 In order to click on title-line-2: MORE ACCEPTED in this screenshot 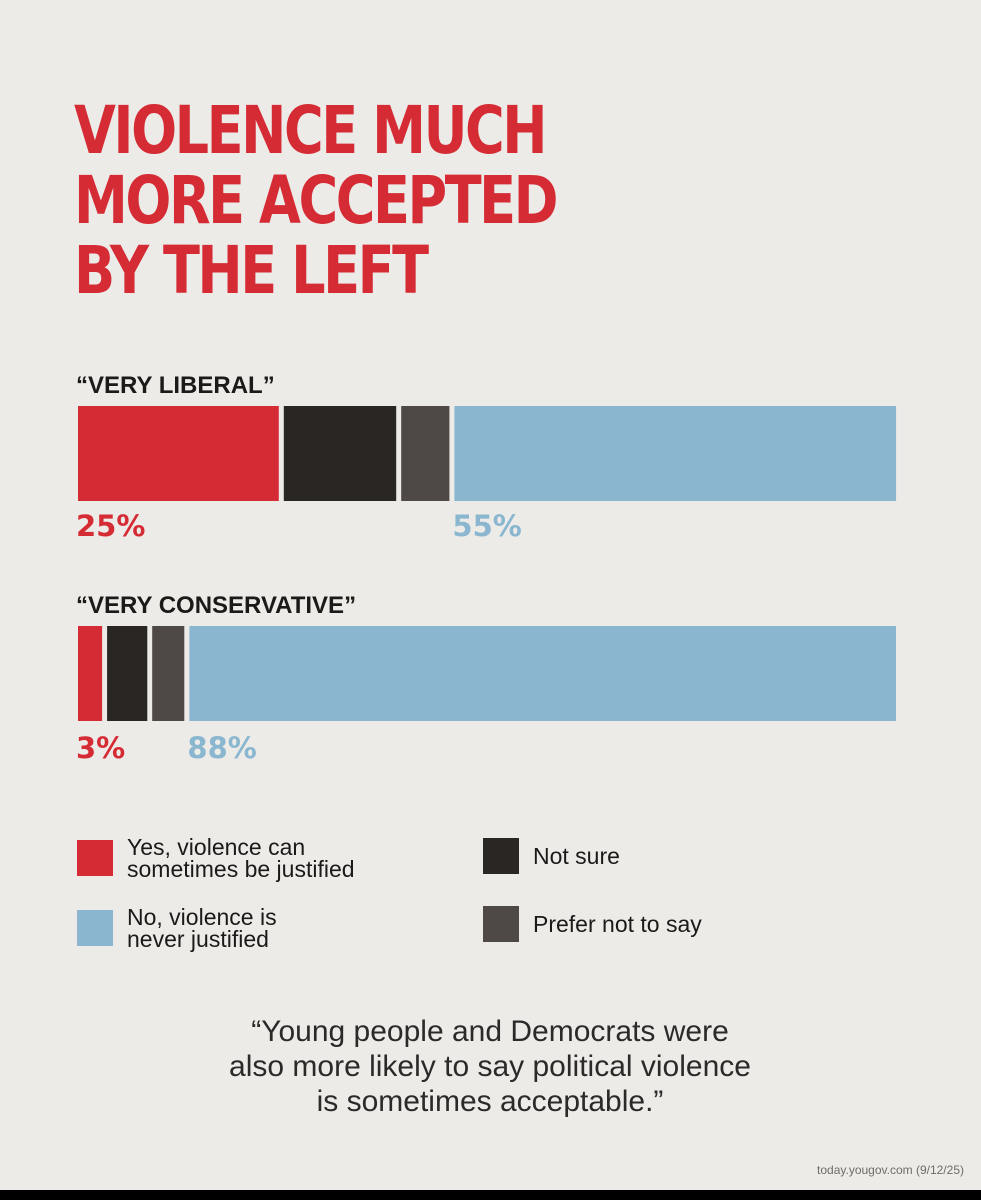, I will do `click(316, 200)`.